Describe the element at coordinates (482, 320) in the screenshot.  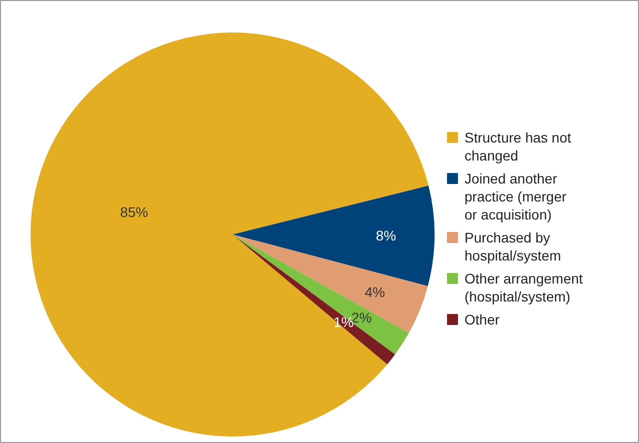
I see `legend-label: Other` at that location.